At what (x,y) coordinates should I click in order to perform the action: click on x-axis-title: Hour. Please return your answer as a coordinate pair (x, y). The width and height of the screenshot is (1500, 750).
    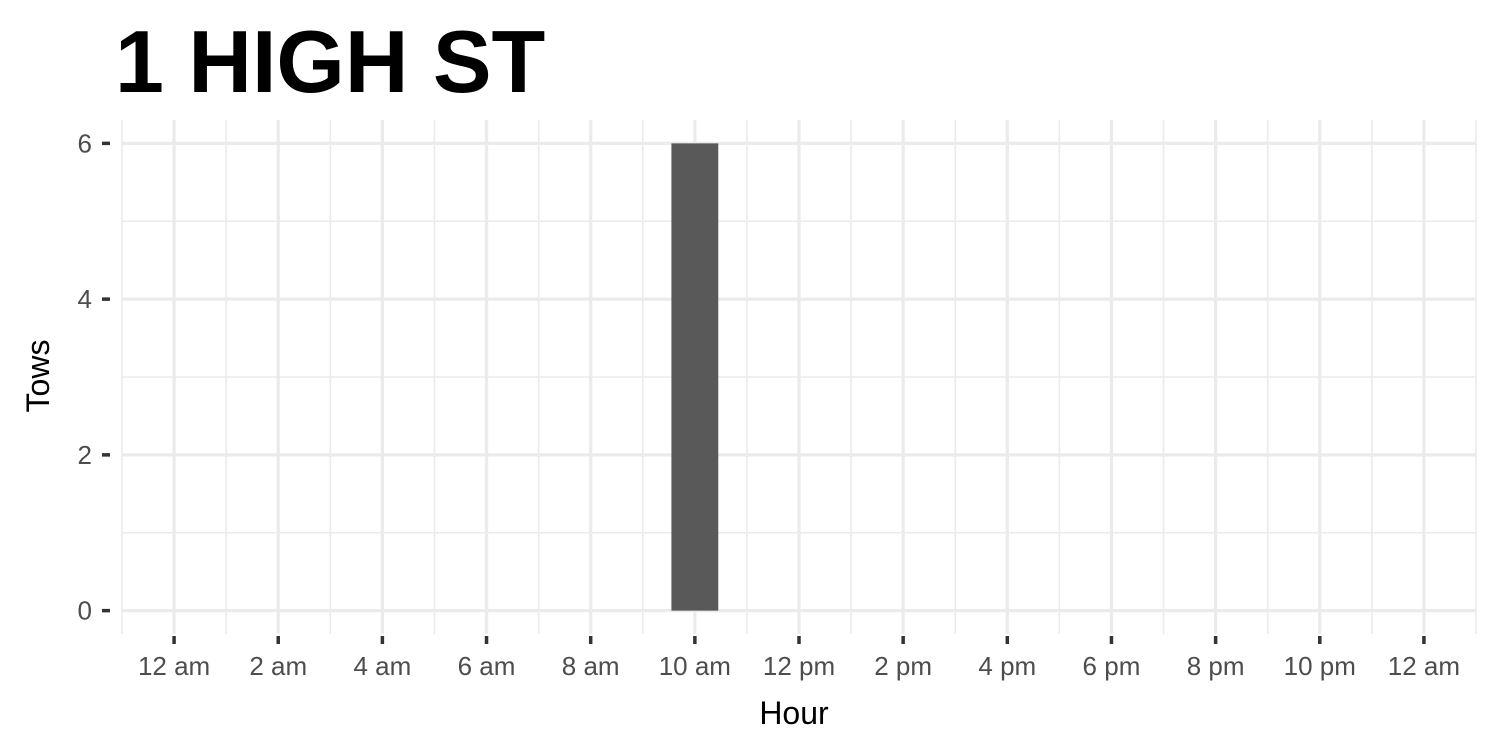
    Looking at the image, I should click on (794, 713).